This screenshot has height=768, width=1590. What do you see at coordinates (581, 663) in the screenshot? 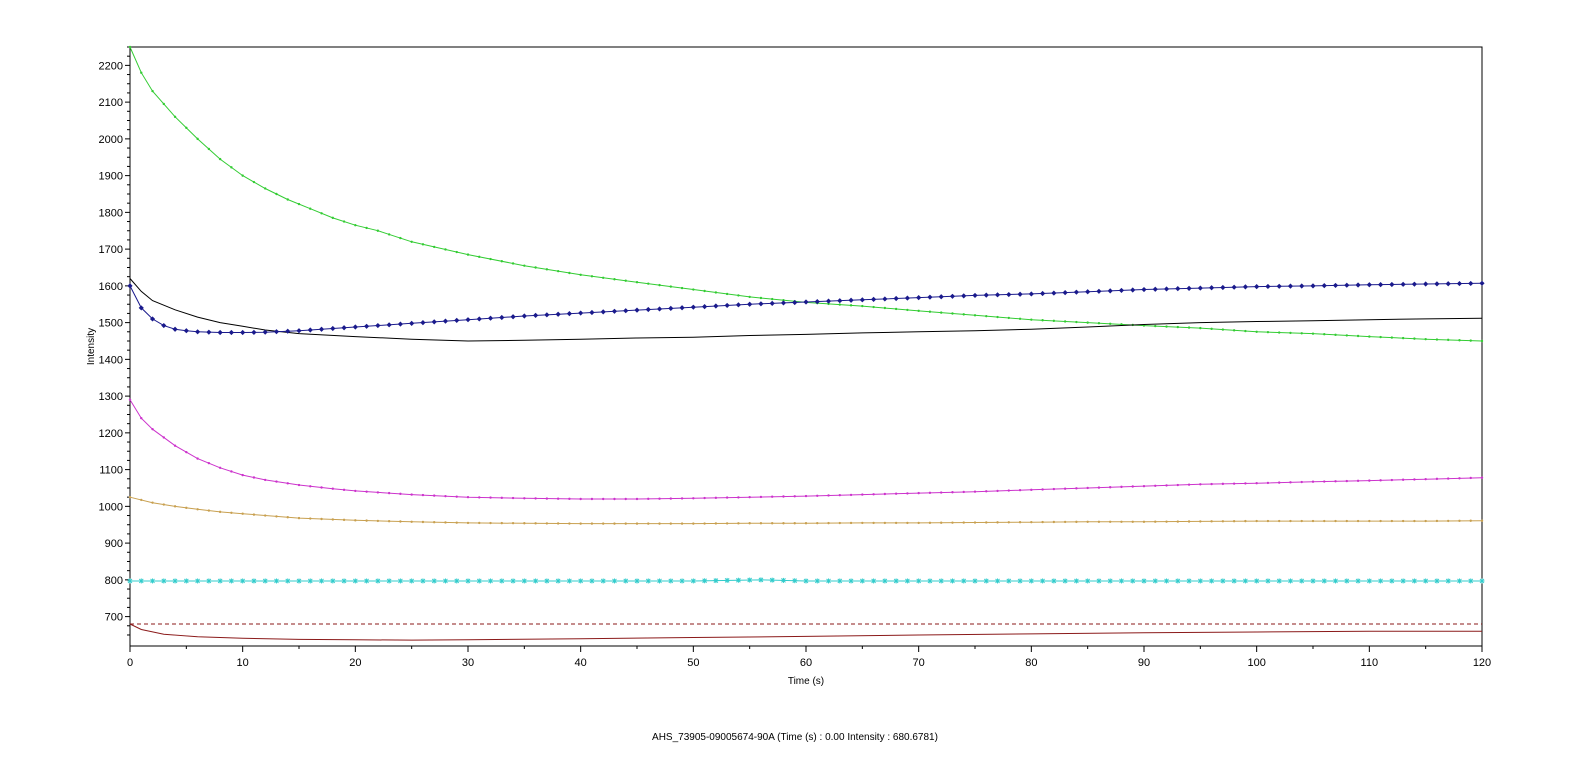
I see `x-tick-label: 40` at bounding box center [581, 663].